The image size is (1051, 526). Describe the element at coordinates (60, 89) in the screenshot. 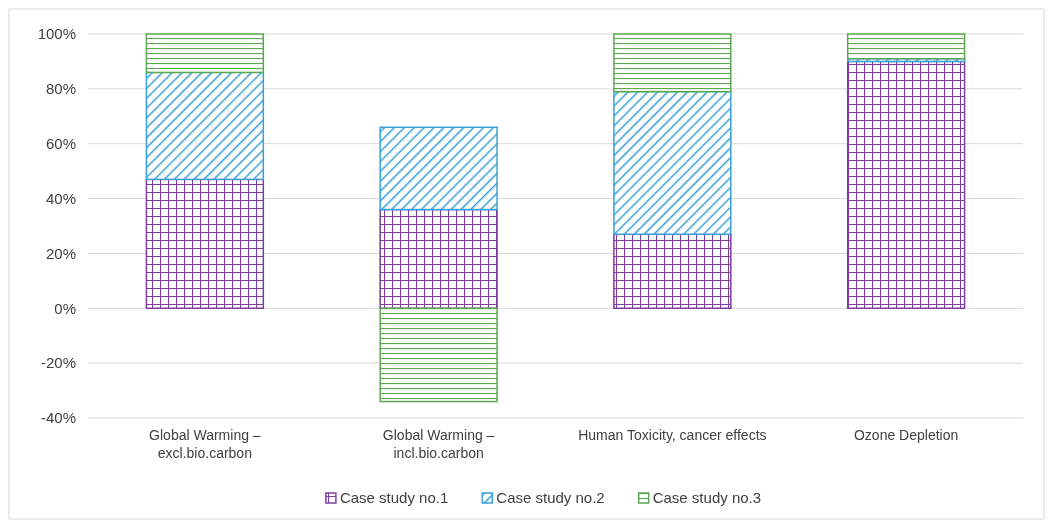

I see `y-tick-label: 80%` at that location.